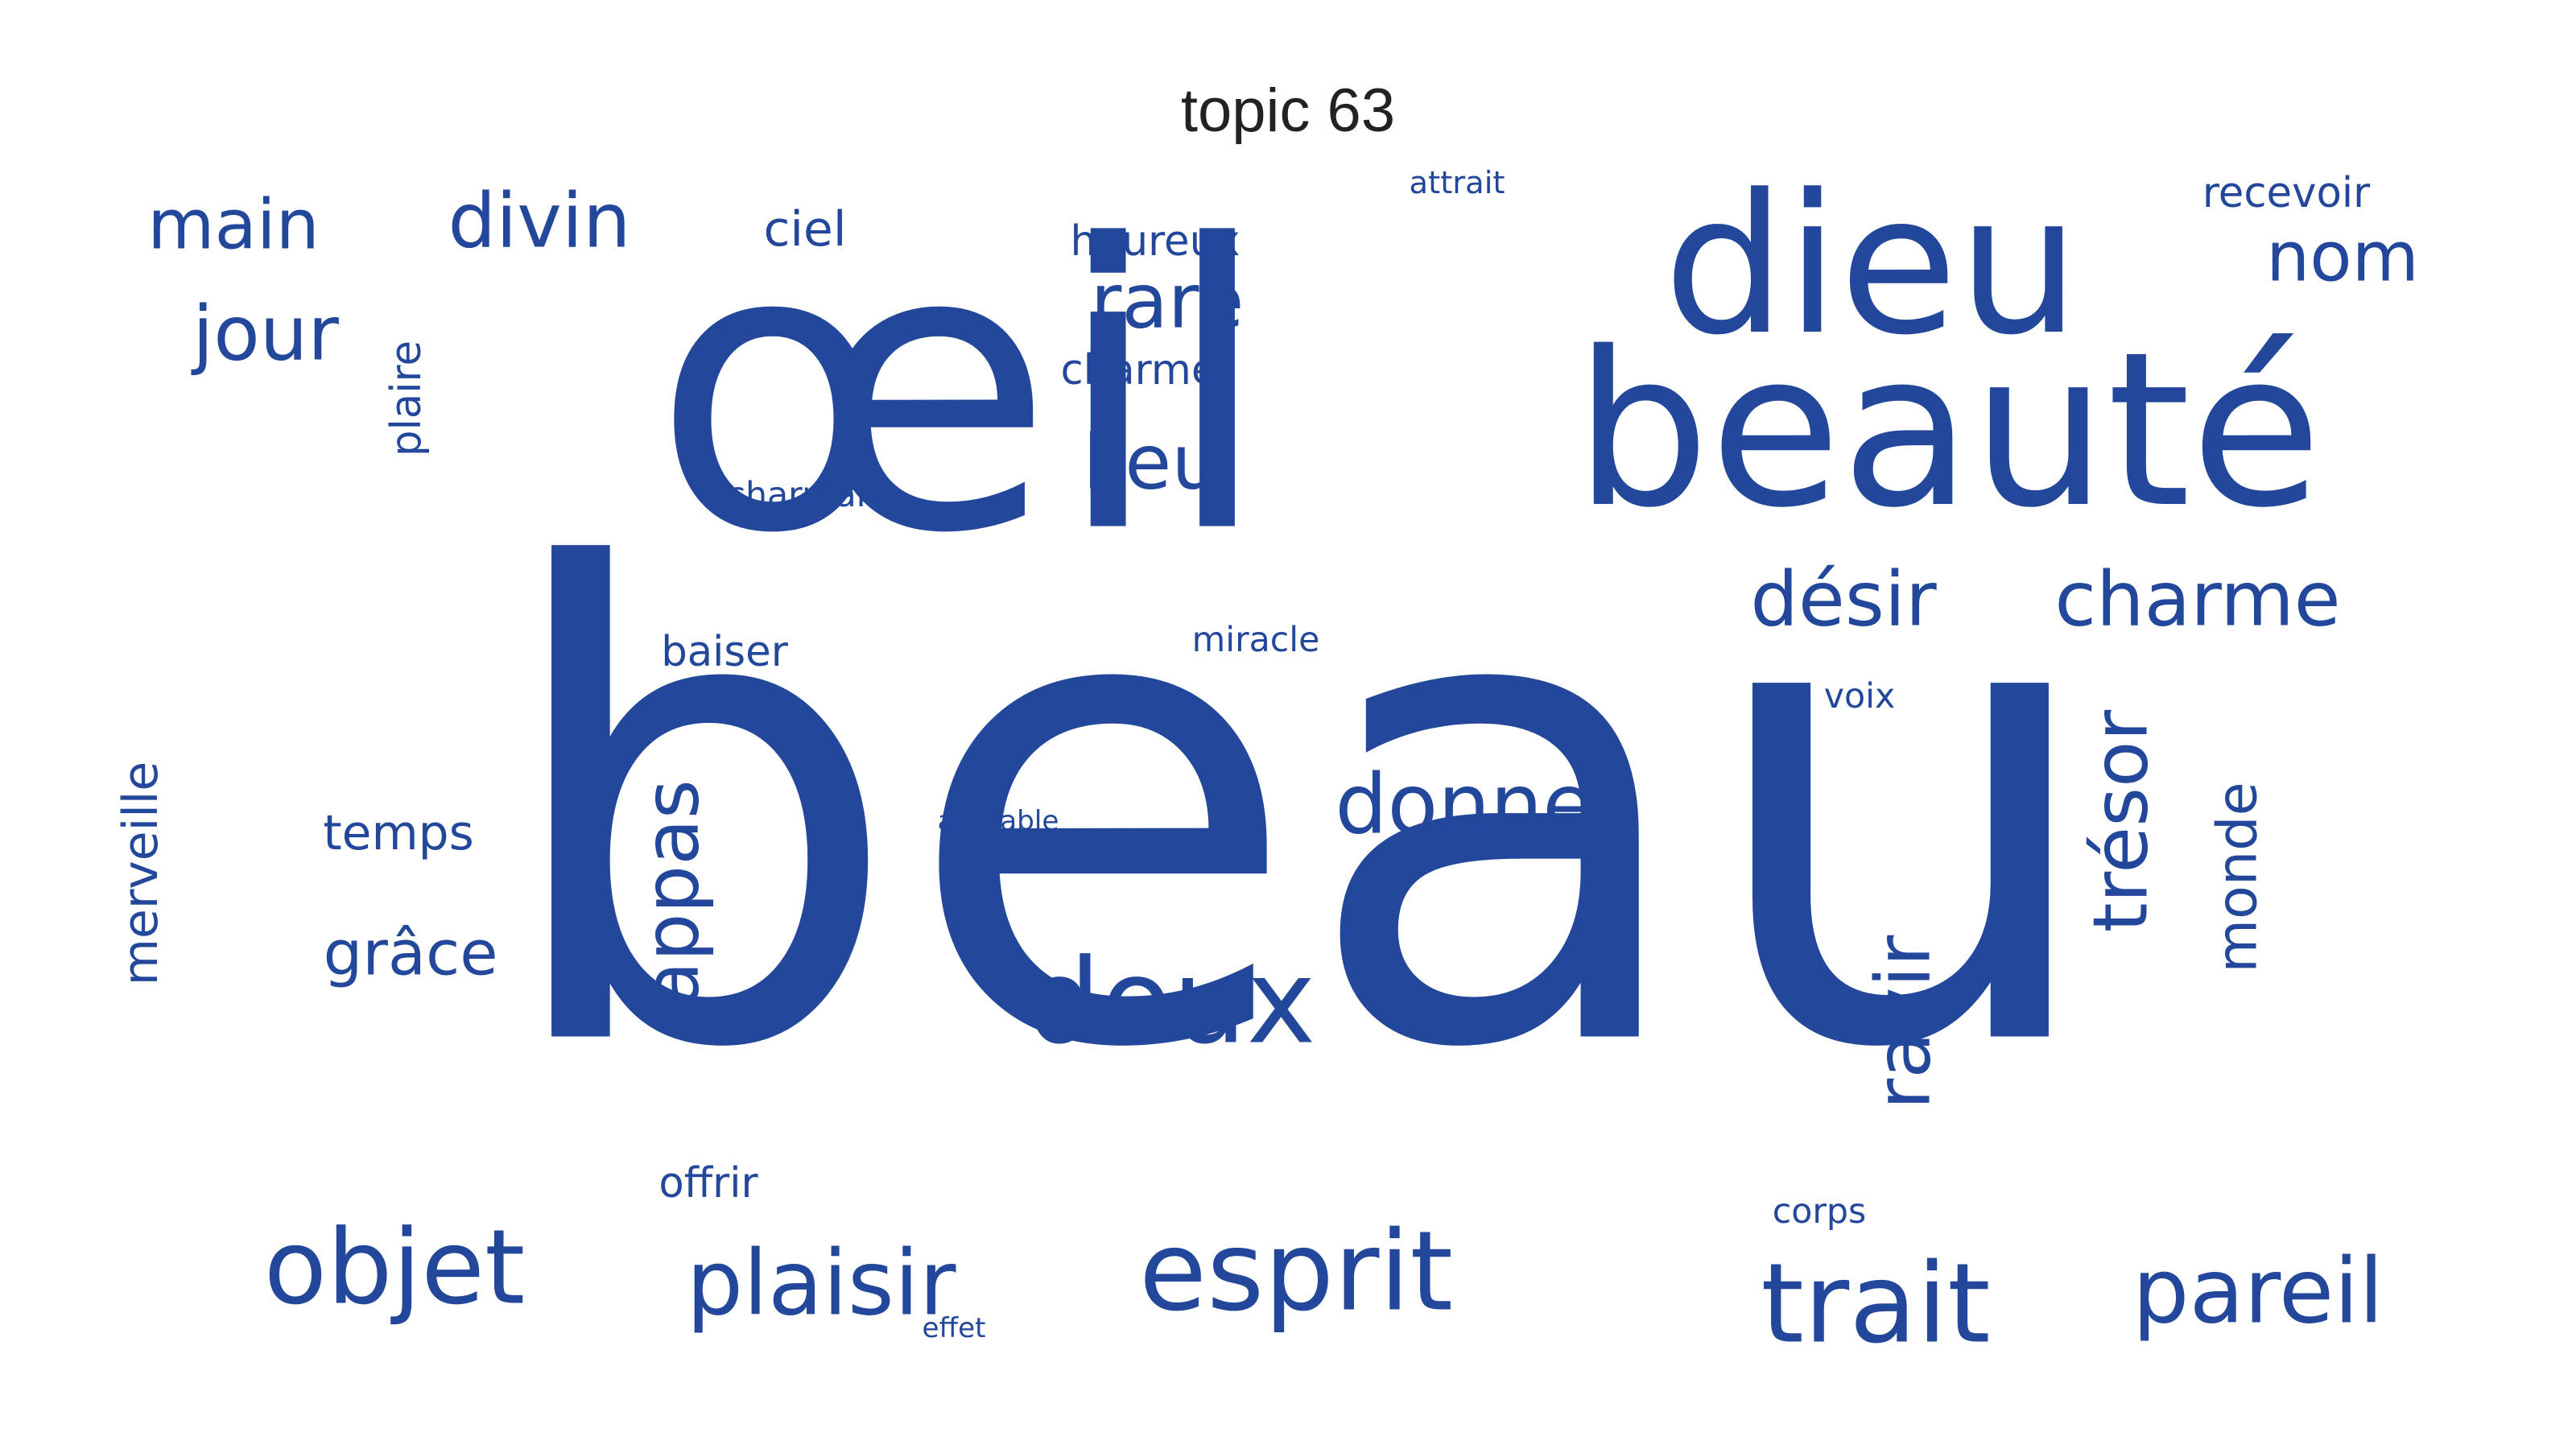 The width and height of the screenshot is (2576, 1449). Describe the element at coordinates (998, 821) in the screenshot. I see `word-adorable: adorable` at that location.